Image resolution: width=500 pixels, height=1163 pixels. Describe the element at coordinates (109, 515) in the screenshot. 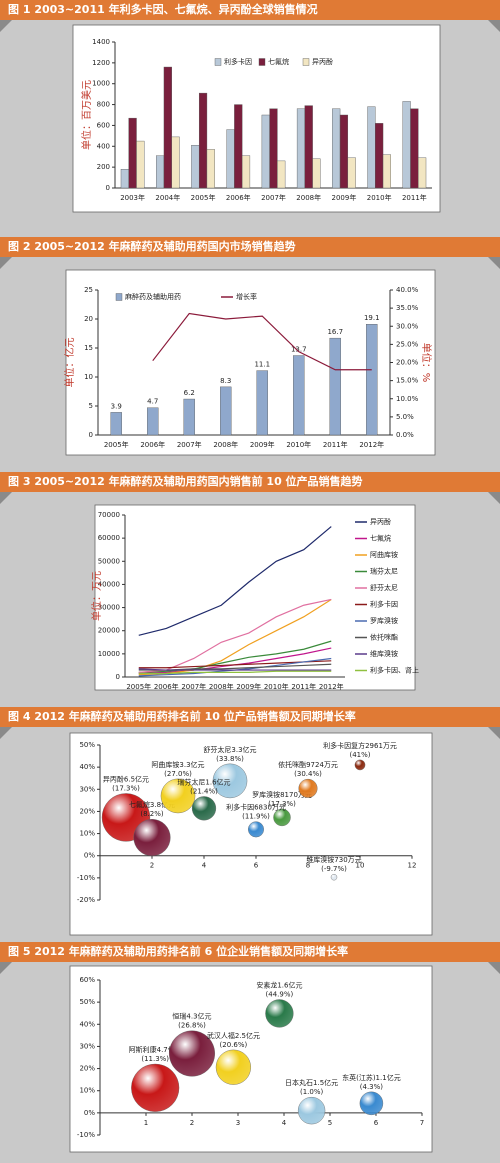

I see `y-tick-label: 70000` at that location.